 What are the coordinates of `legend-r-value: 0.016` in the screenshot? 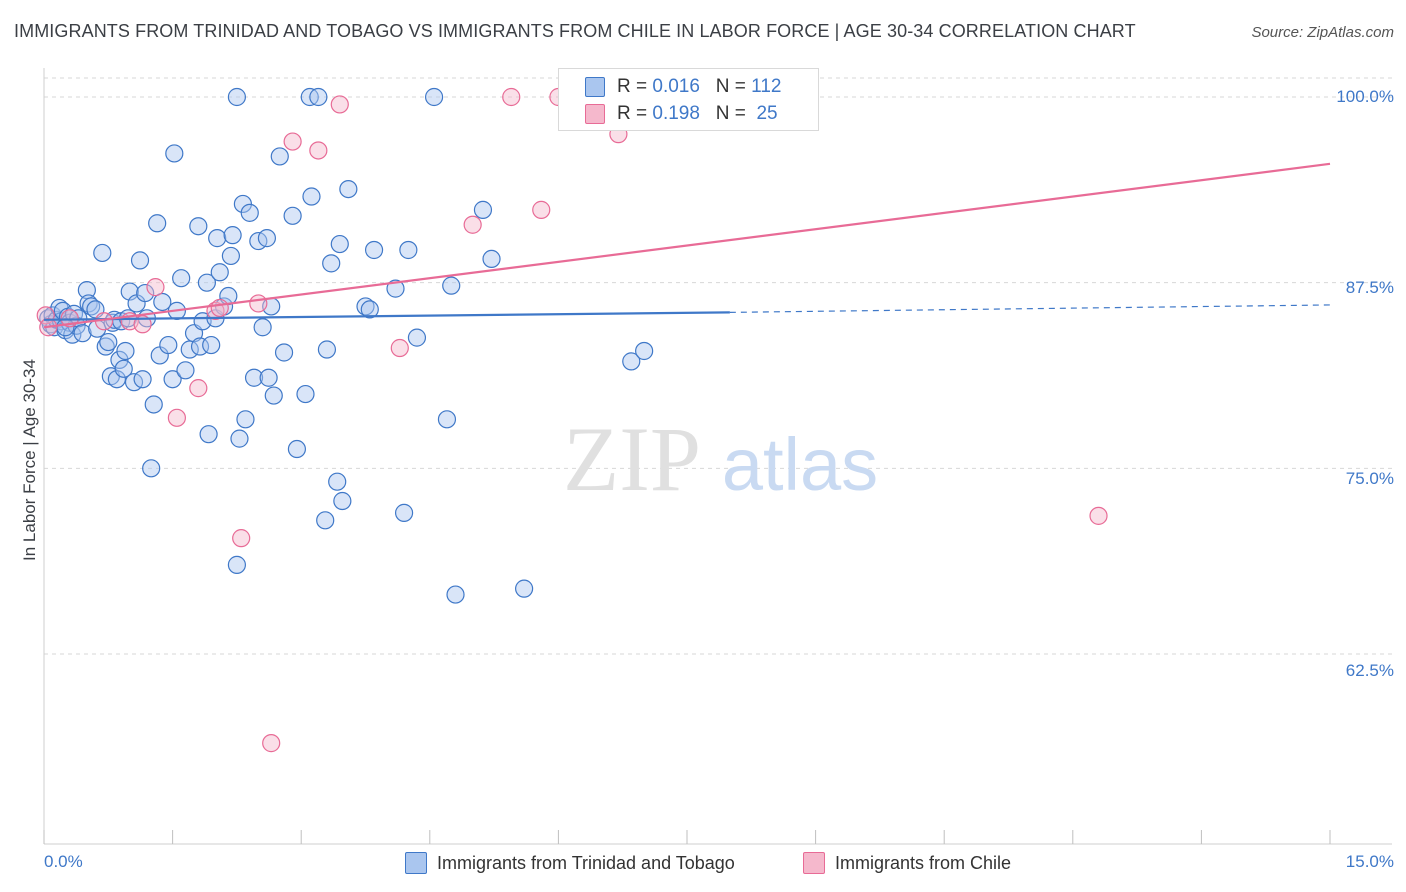 It's located at (676, 86).